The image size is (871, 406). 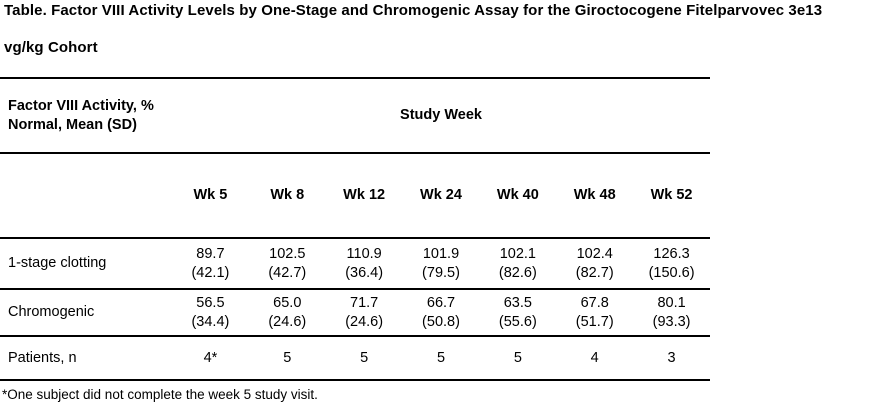 I want to click on mean-value: 126.3, so click(x=671, y=253).